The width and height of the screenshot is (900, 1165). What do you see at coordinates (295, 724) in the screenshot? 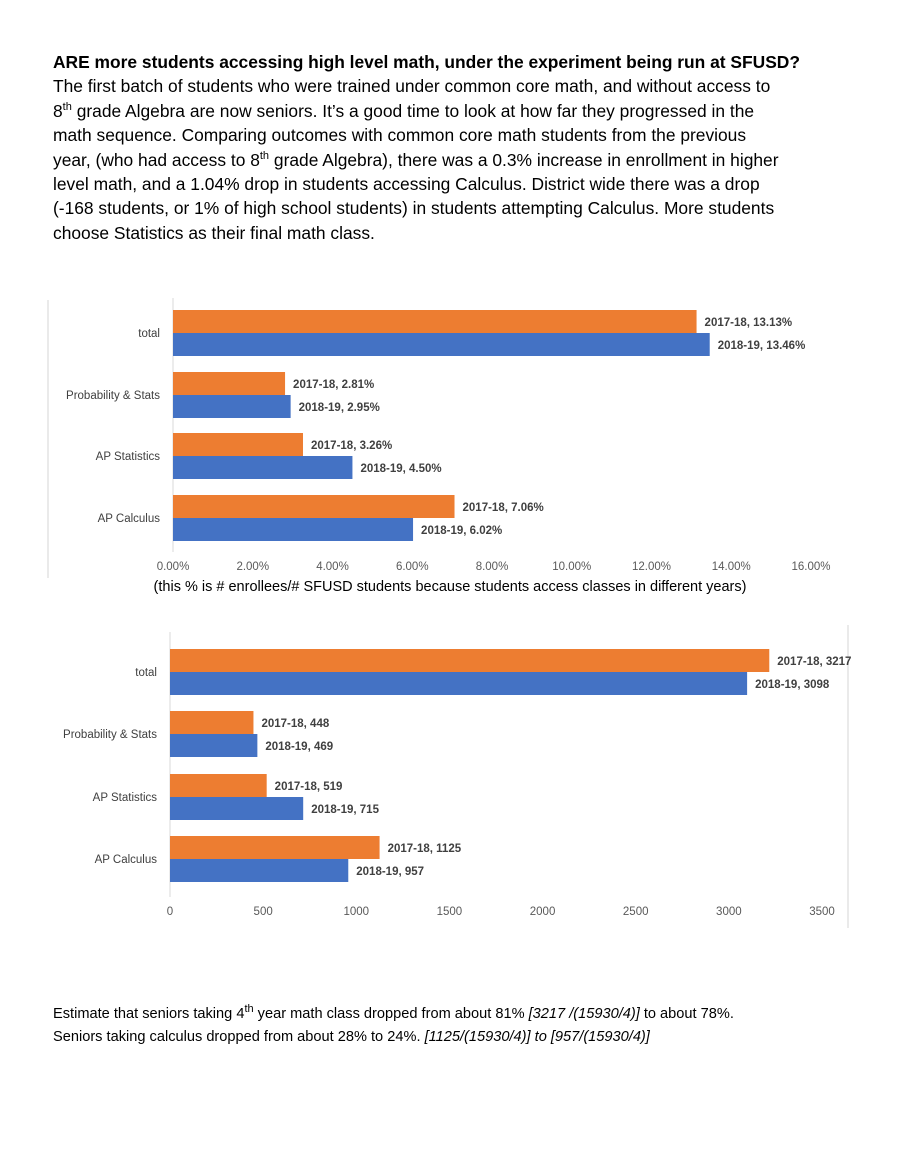
I see `data-label: 2017-18, 448` at bounding box center [295, 724].